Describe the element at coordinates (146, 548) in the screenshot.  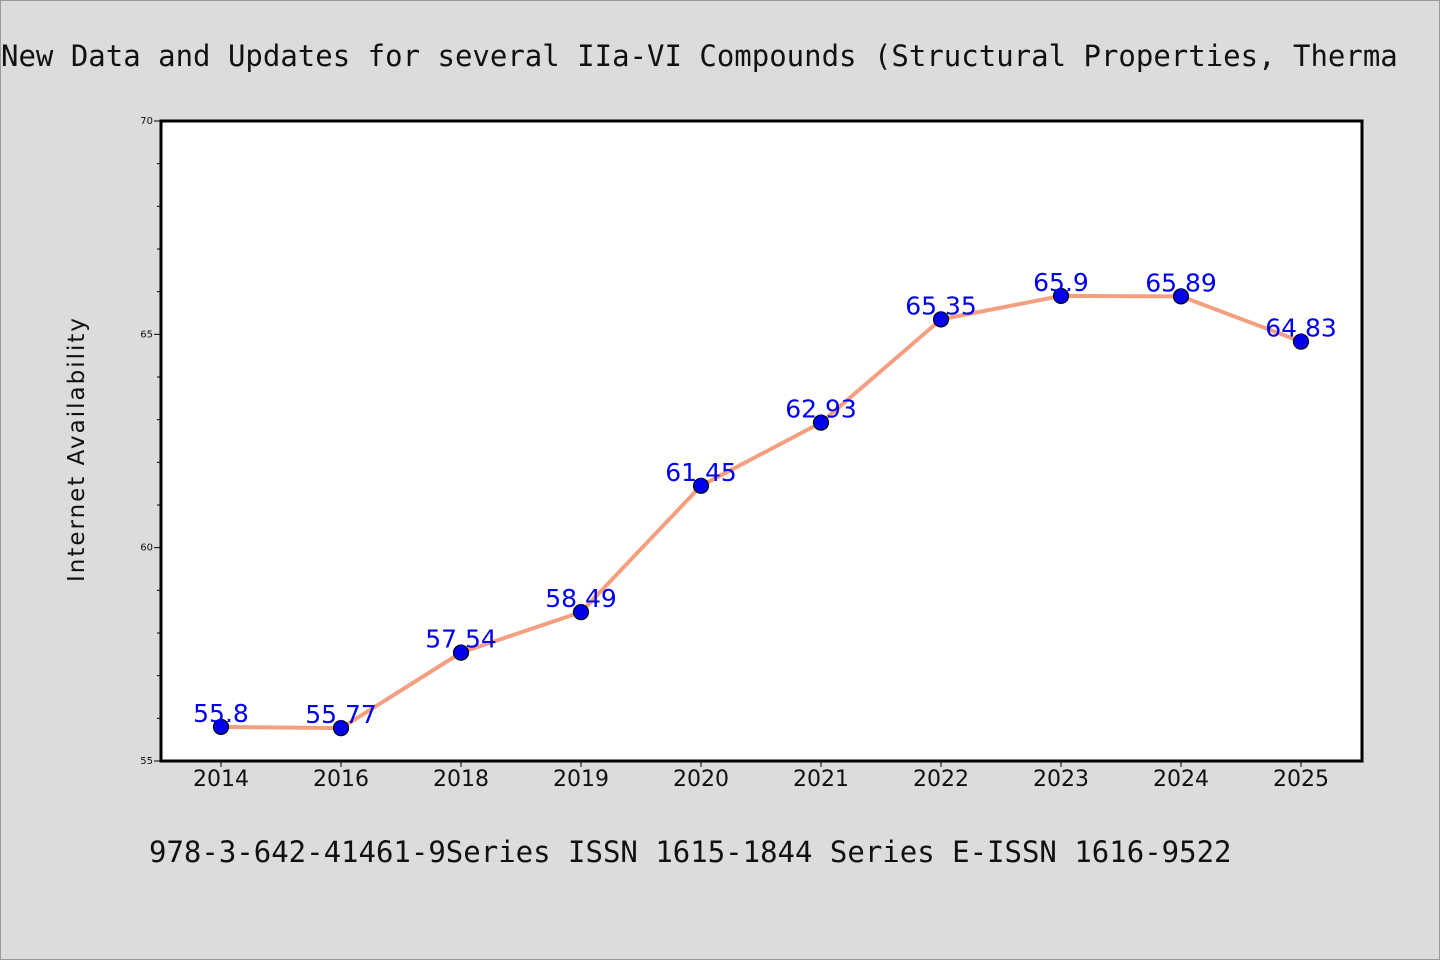
I see `y-tick-label: 60` at that location.